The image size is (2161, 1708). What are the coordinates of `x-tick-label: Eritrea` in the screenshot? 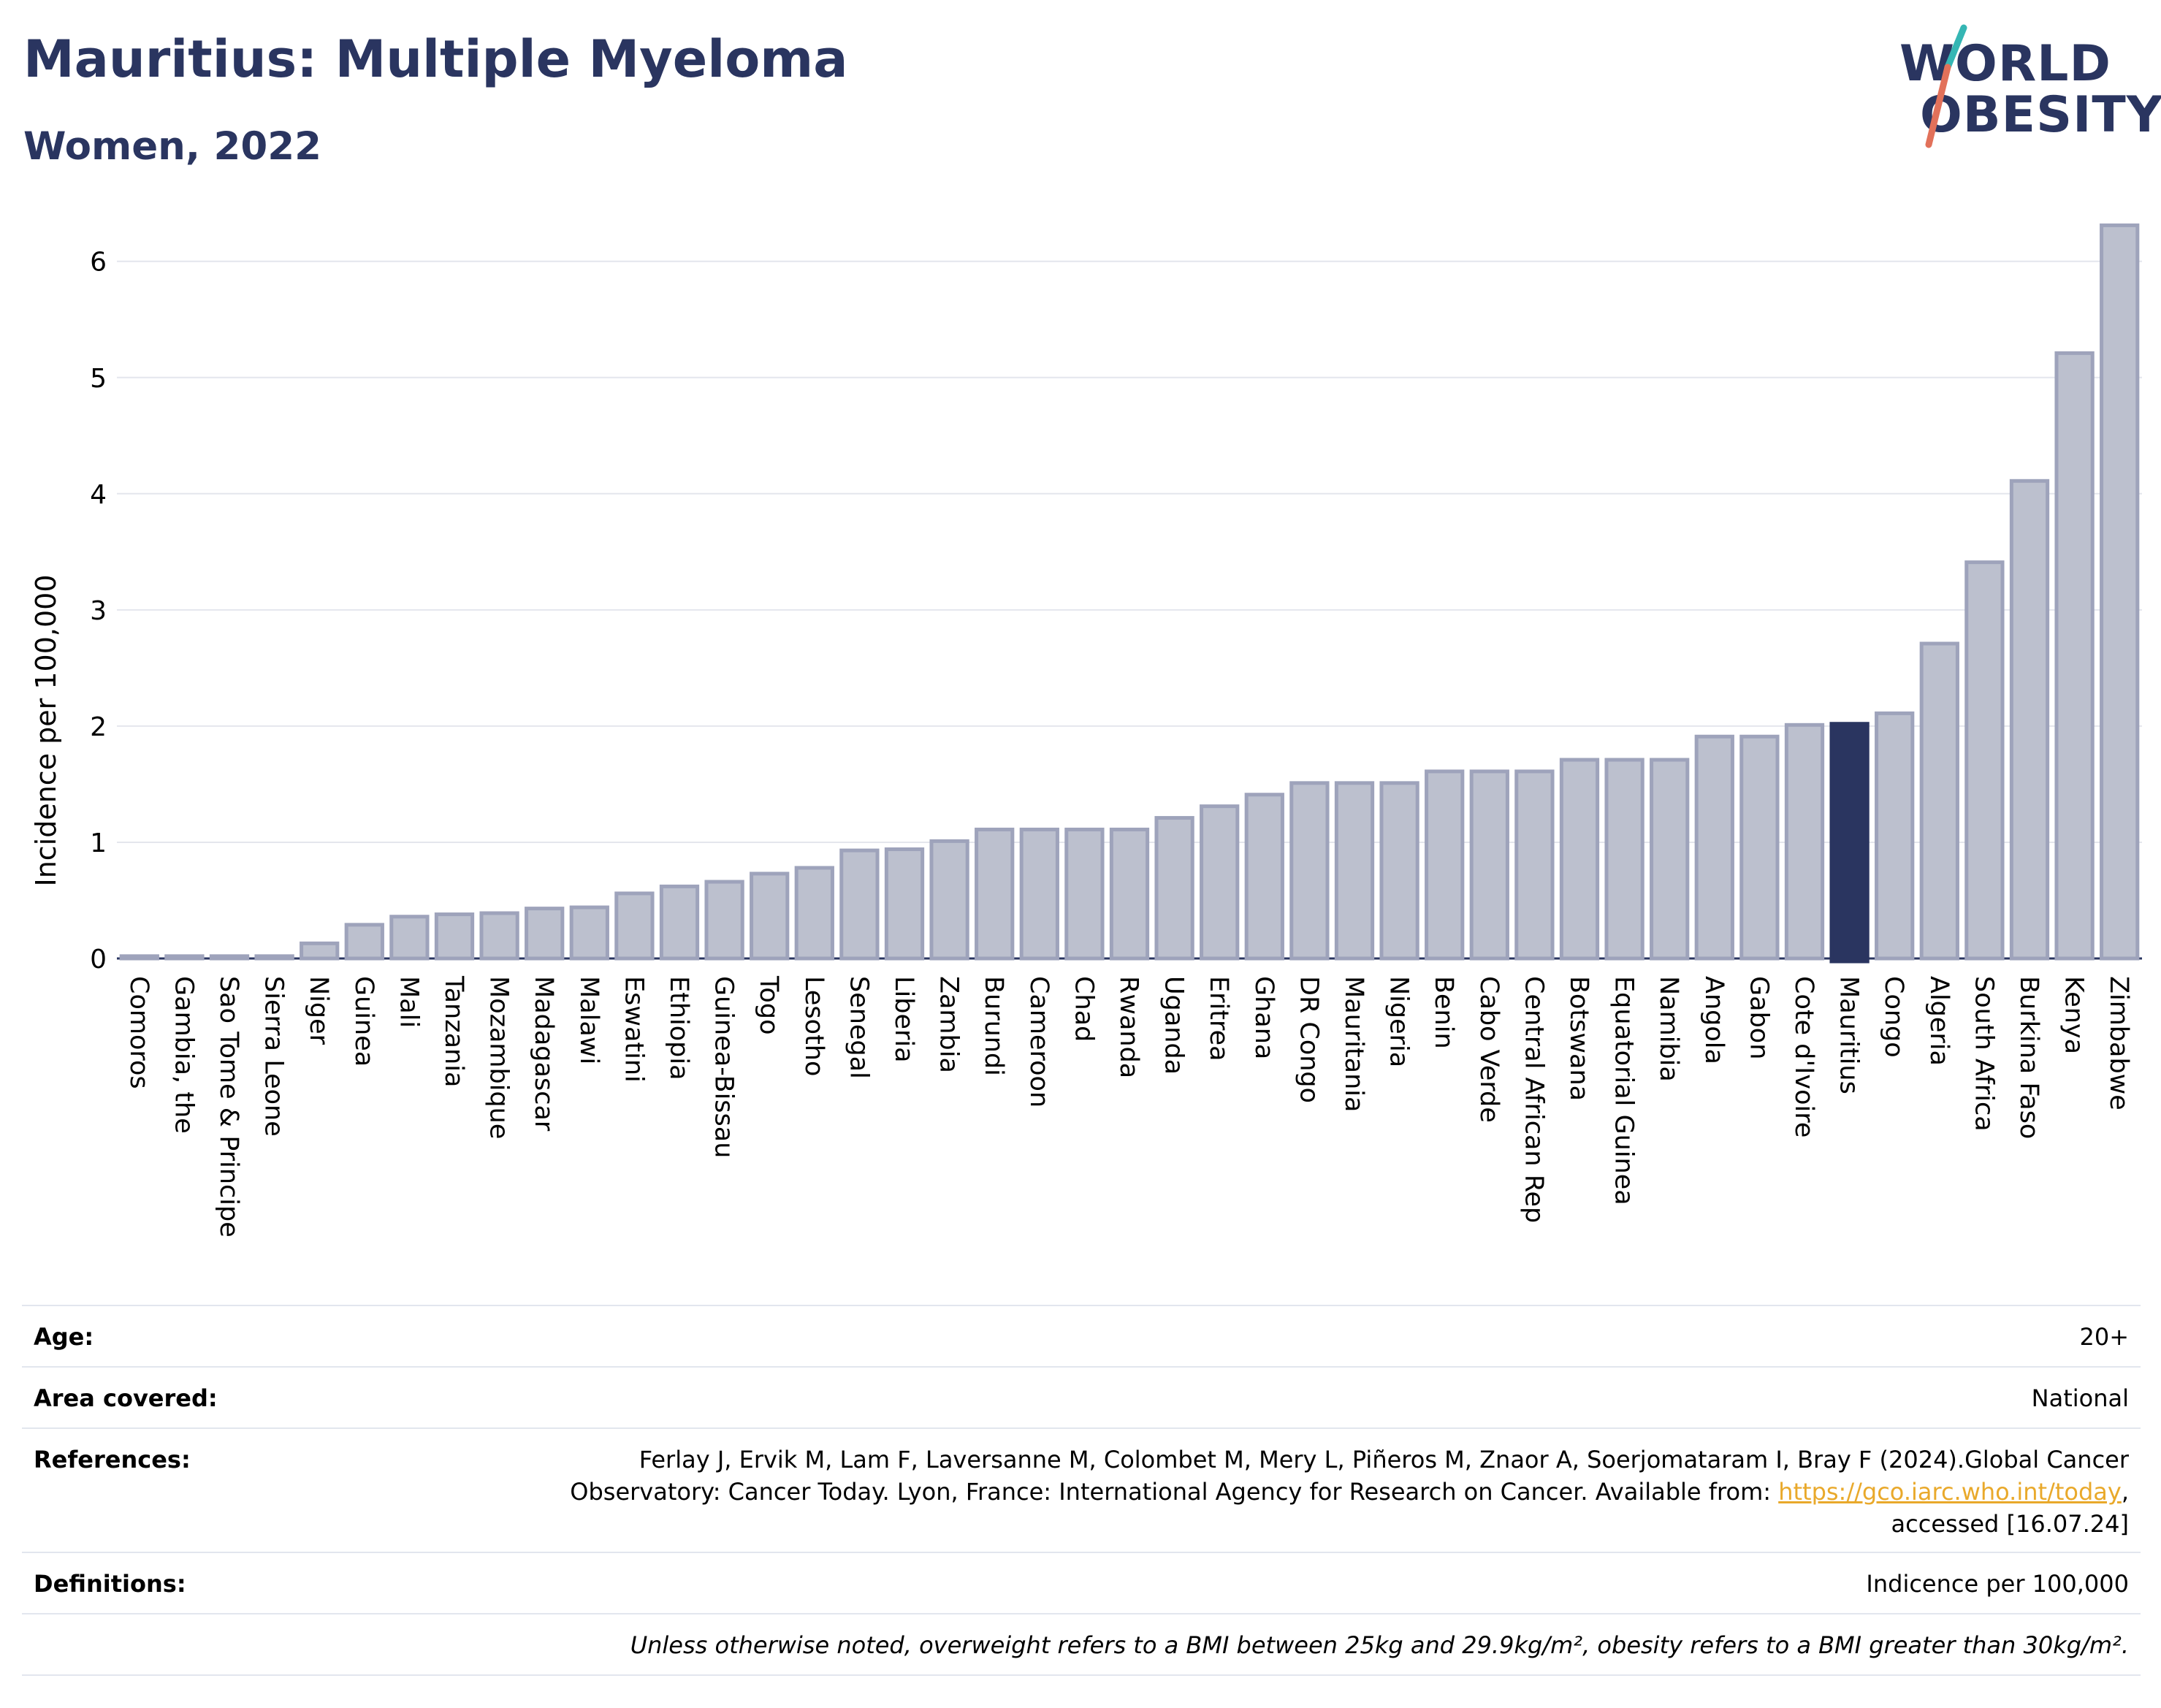 It's located at (1218, 1019).